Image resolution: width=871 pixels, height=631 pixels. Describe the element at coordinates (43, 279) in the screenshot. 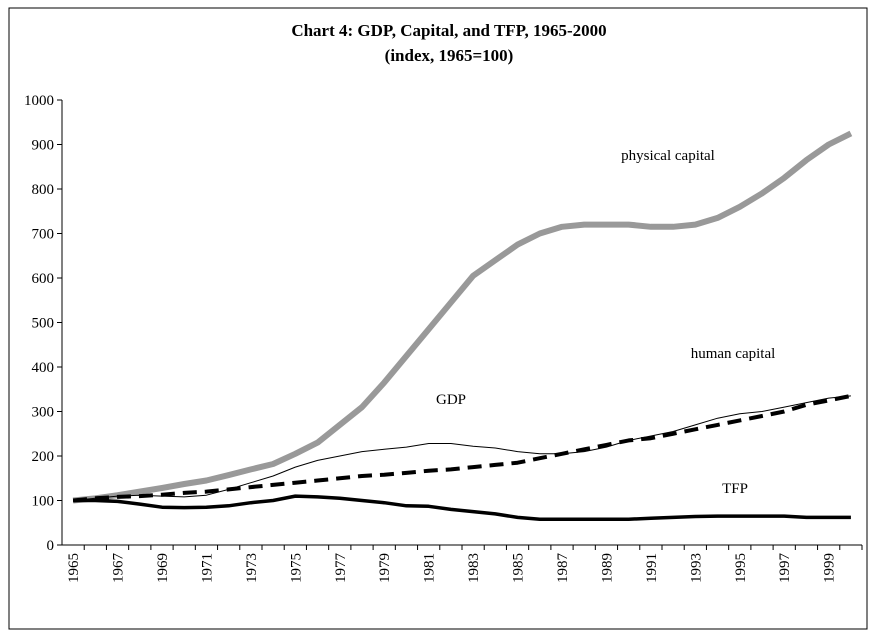

I see `y-tick-label: 600` at that location.